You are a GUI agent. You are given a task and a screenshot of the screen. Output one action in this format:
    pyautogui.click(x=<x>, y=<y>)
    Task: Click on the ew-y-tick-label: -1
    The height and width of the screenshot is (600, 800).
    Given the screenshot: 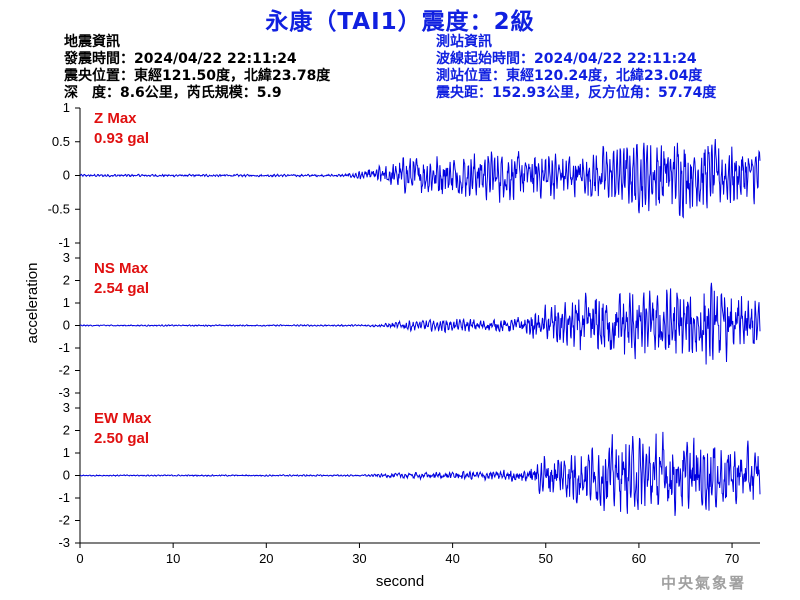 What is the action you would take?
    pyautogui.click(x=64, y=497)
    